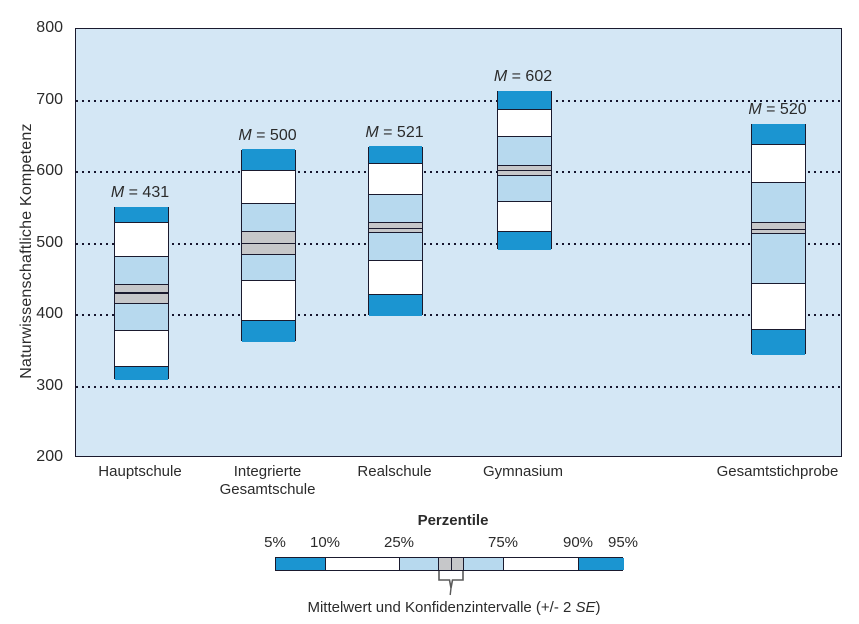 The width and height of the screenshot is (859, 624). Describe the element at coordinates (399, 542) in the screenshot. I see `legend-percent-label: 25%` at that location.